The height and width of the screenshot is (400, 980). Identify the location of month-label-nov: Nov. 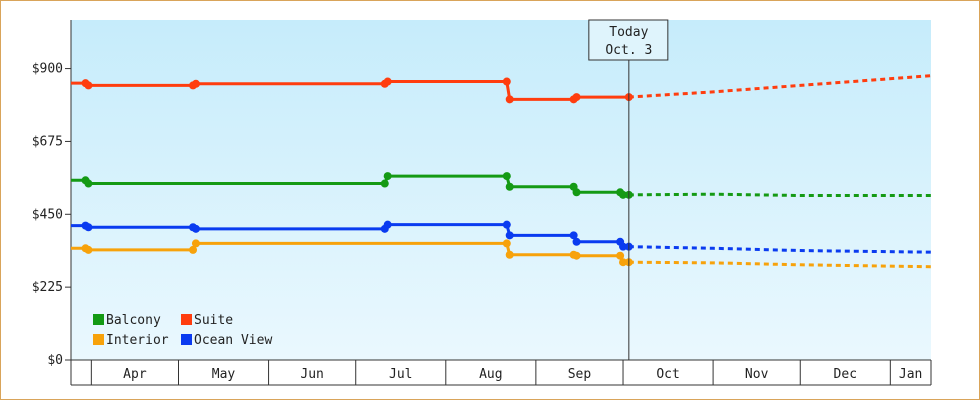
(757, 374).